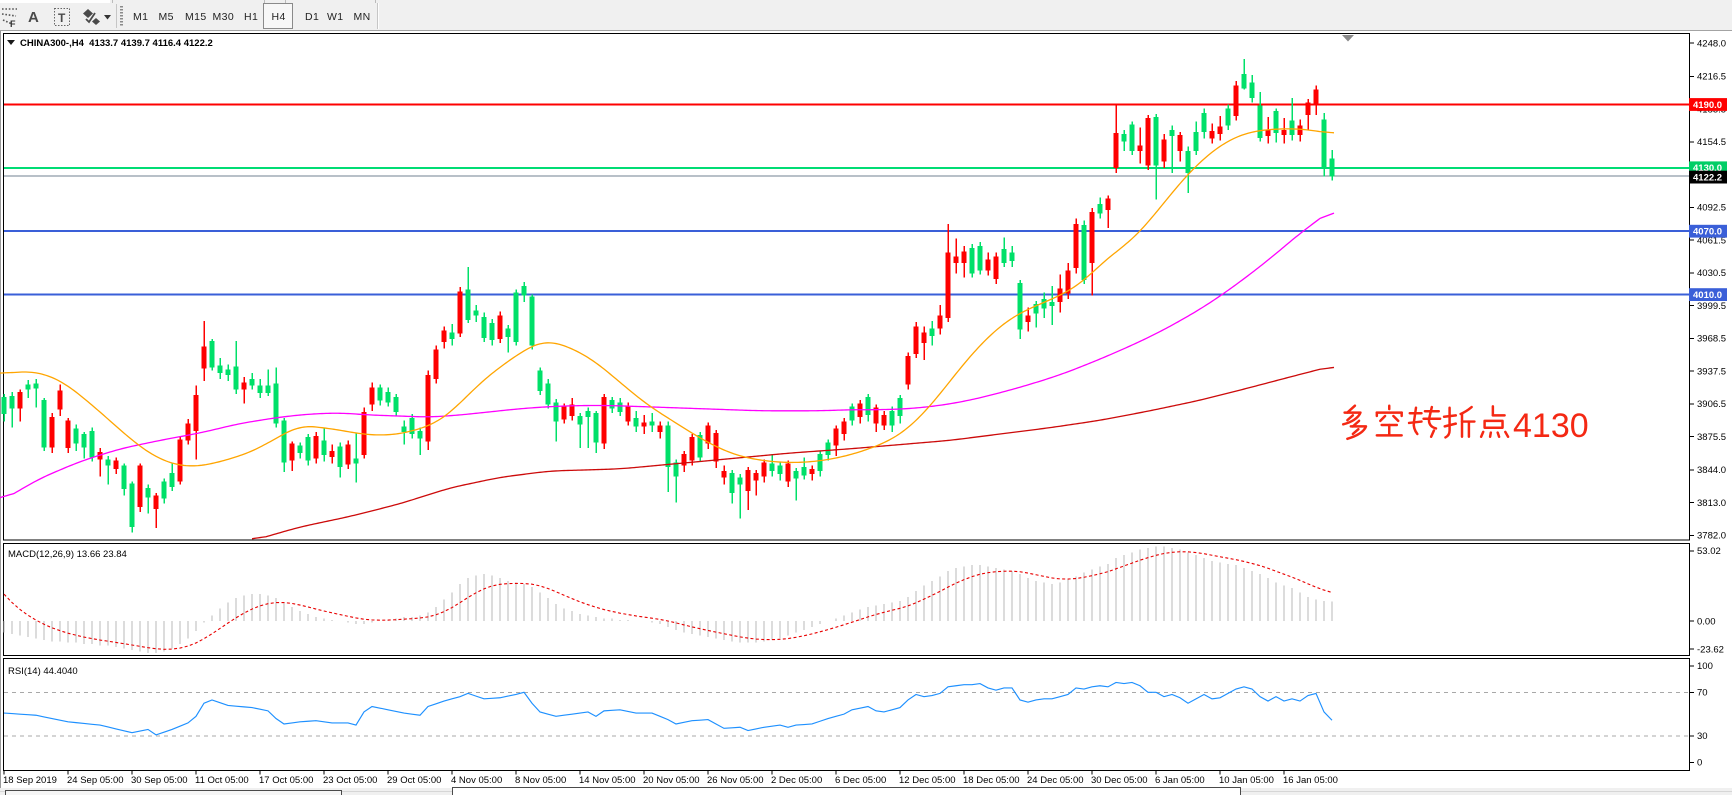 This screenshot has height=795, width=1732. What do you see at coordinates (1711, 240) in the screenshot?
I see `svg-text: 4061.5` at bounding box center [1711, 240].